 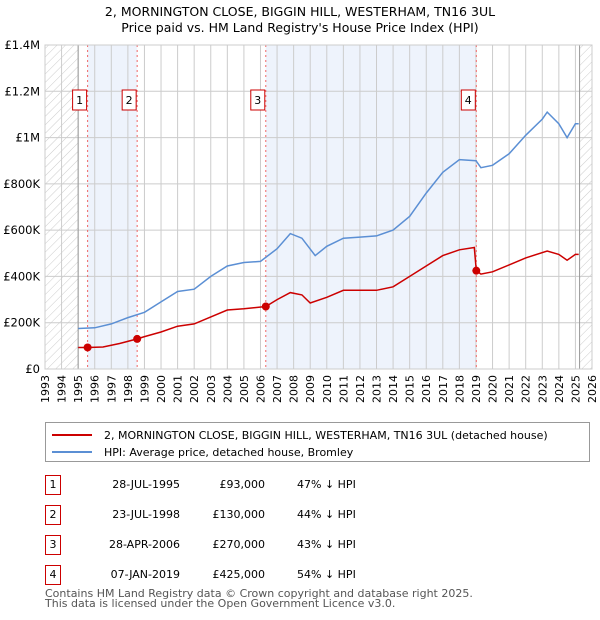 I want to click on sale-row: 2 23-JUL-1998 £130,000 44% ↓ HPI, so click(x=245, y=515).